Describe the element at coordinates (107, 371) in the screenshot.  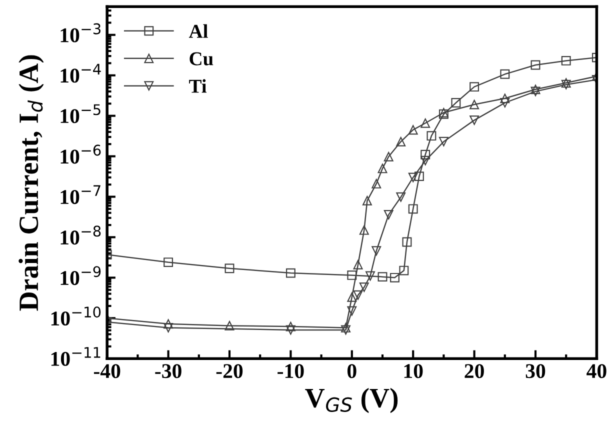
I see `x-tick-label: -40` at that location.